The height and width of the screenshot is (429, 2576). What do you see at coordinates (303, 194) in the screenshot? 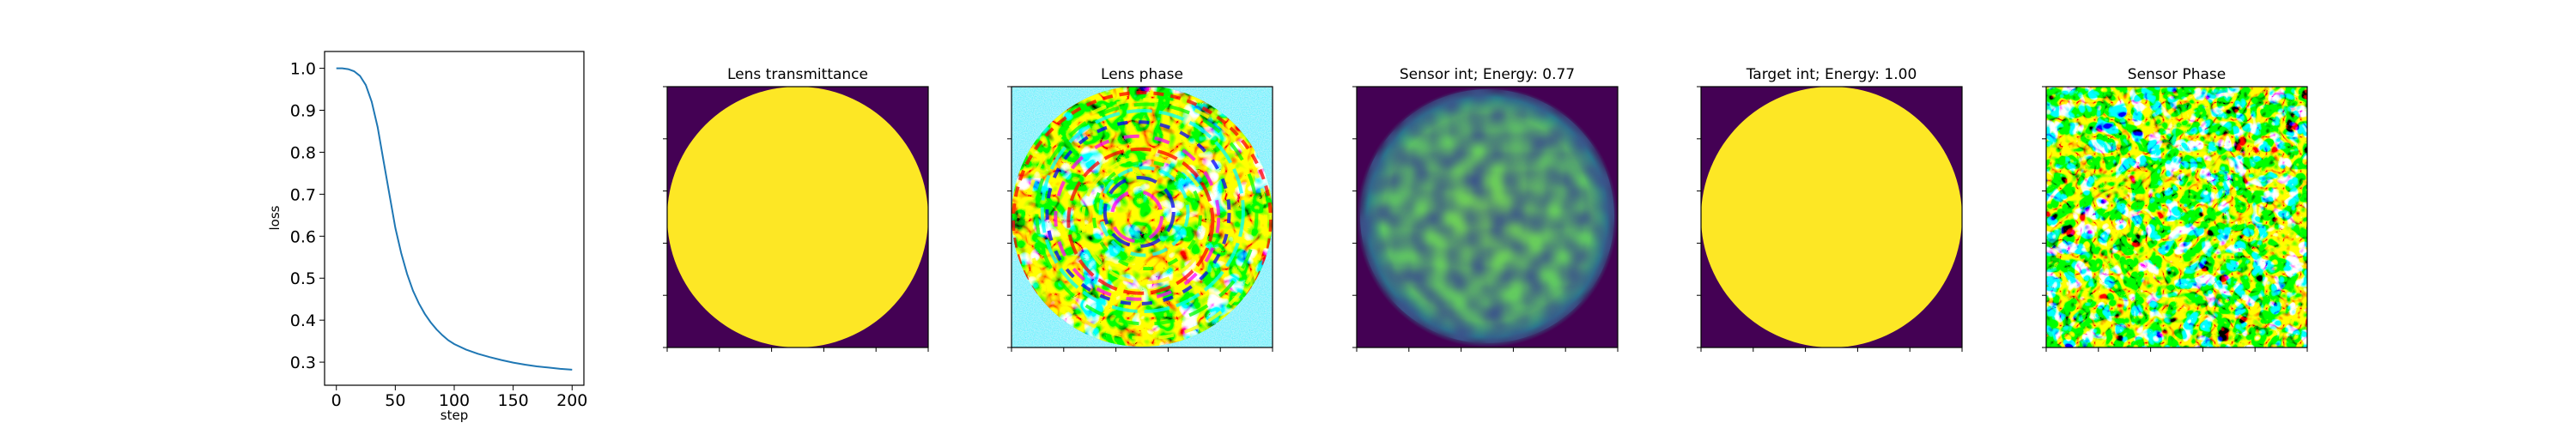
I see `y-tick-label: 0.7` at bounding box center [303, 194].